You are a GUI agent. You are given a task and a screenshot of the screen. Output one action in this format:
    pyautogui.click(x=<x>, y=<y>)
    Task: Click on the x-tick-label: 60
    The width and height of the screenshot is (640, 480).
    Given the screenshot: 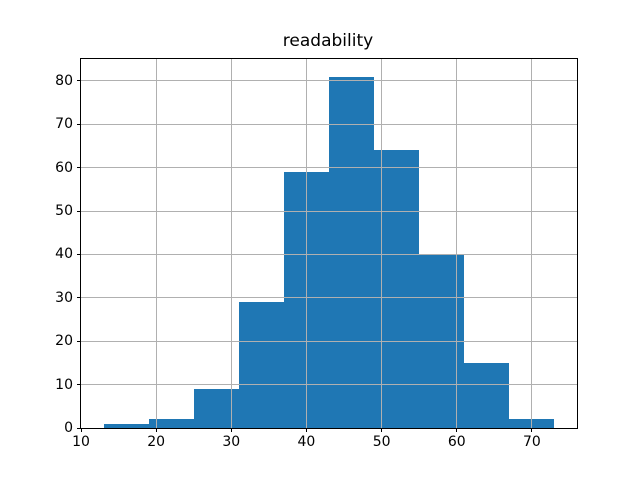 What is the action you would take?
    pyautogui.click(x=456, y=442)
    